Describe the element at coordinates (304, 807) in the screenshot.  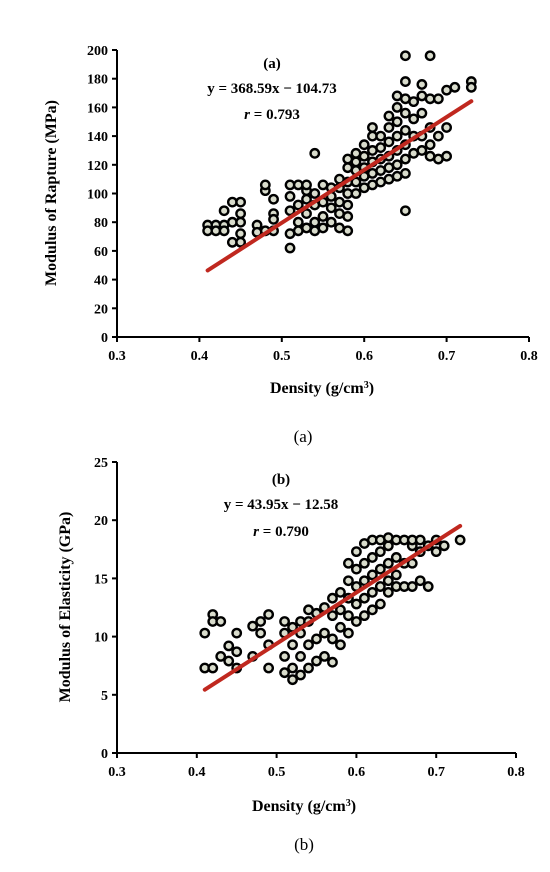
I see `x-axis-title-b: Density (g/cm3)` at that location.